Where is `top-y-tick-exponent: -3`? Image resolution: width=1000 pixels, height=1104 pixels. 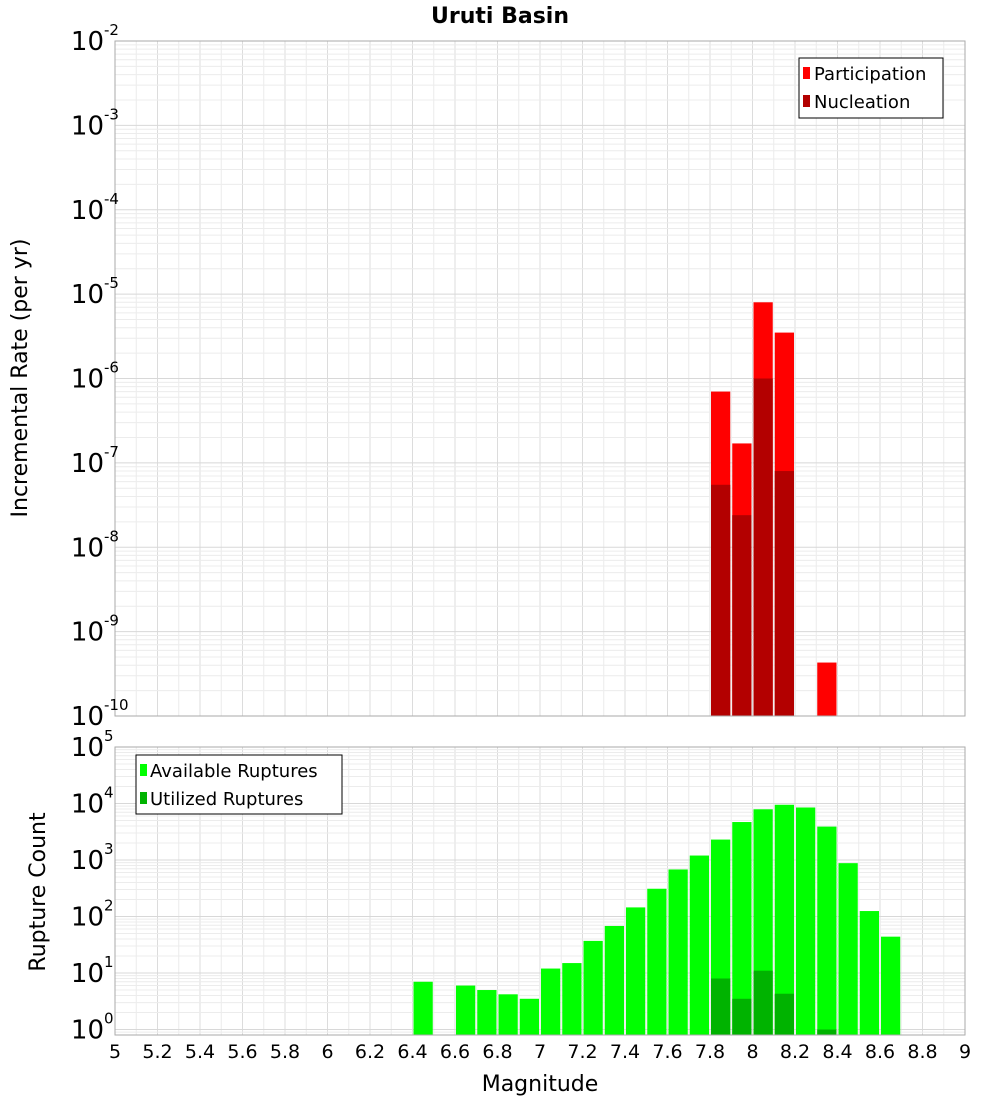 top-y-tick-exponent: -3 is located at coordinates (111, 114).